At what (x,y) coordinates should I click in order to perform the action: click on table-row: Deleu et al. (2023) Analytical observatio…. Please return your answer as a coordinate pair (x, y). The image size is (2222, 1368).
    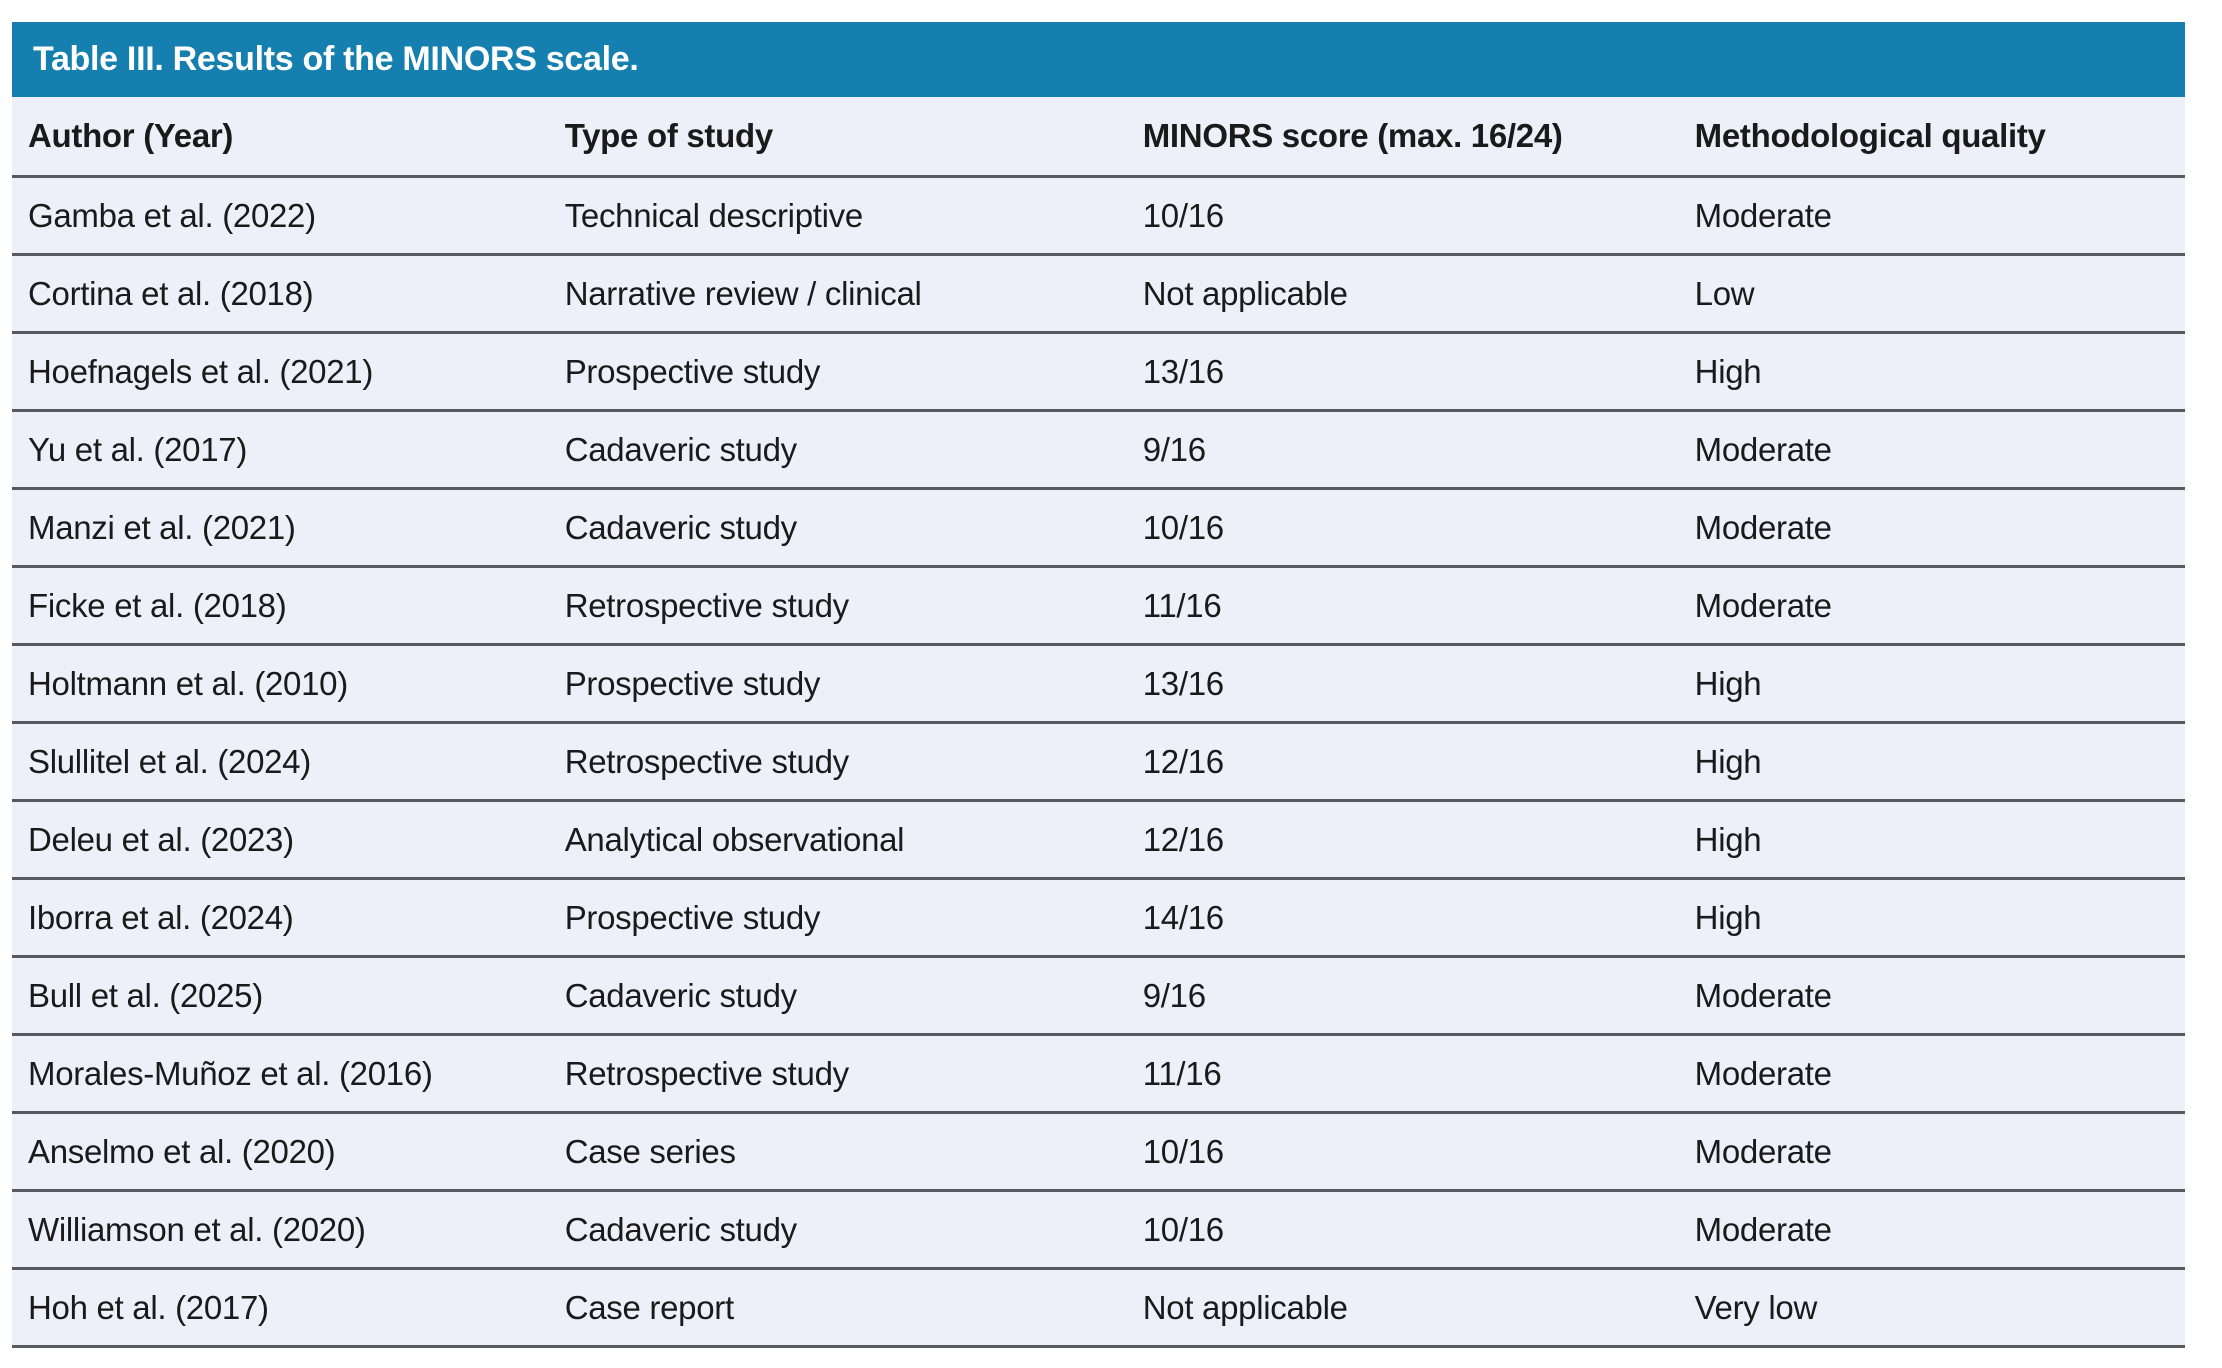
    Looking at the image, I should click on (1098, 840).